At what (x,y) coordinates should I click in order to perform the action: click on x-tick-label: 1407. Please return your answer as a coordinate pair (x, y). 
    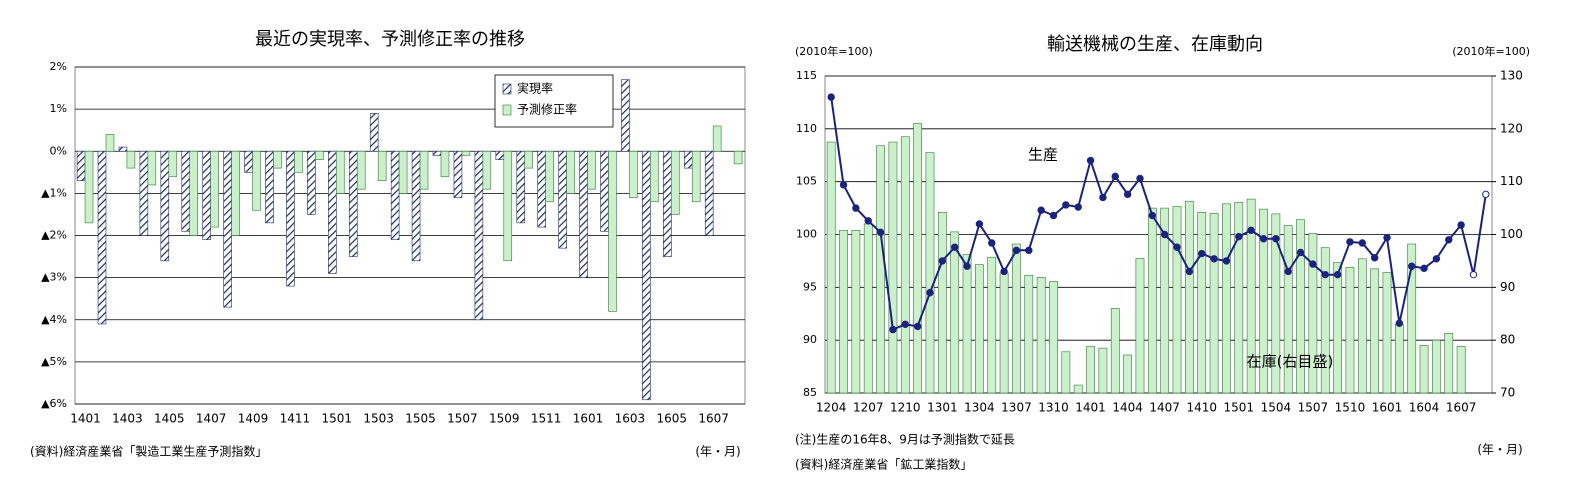
    Looking at the image, I should click on (211, 419).